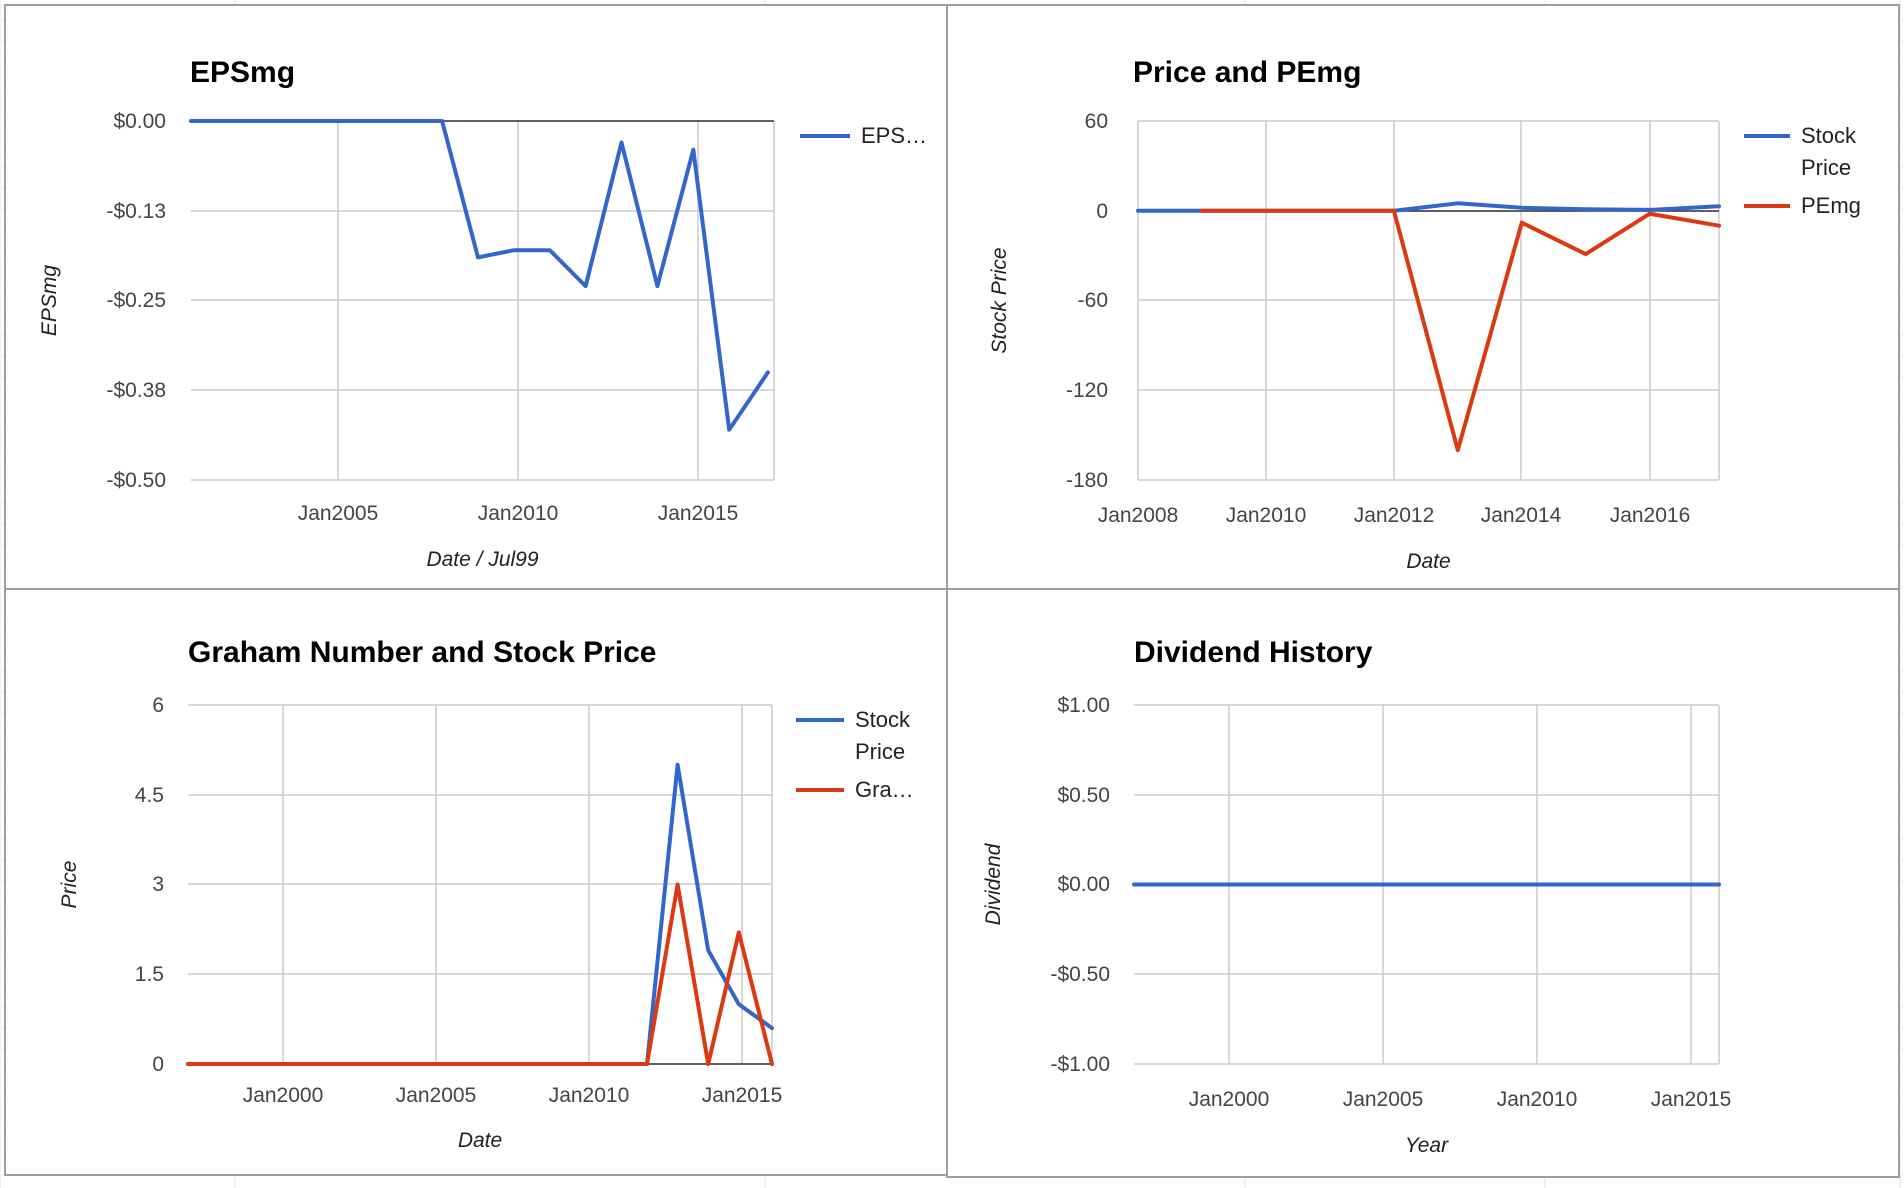  Describe the element at coordinates (149, 795) in the screenshot. I see `y-tick-label: 4.5` at that location.